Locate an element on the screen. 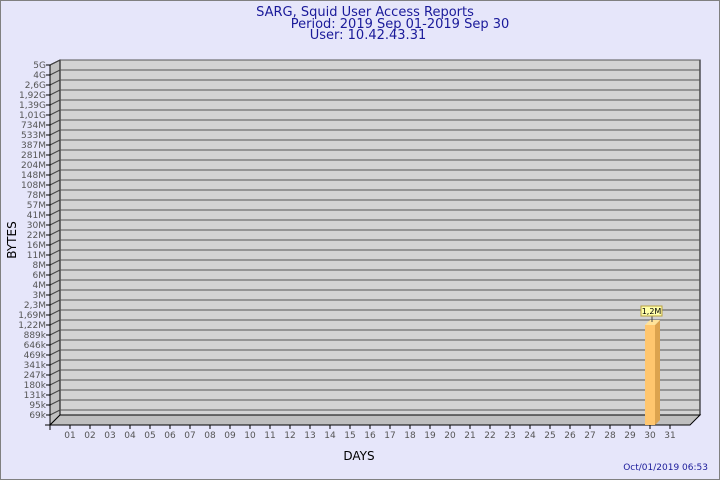  y-tick-label: 2,3M is located at coordinates (35, 306).